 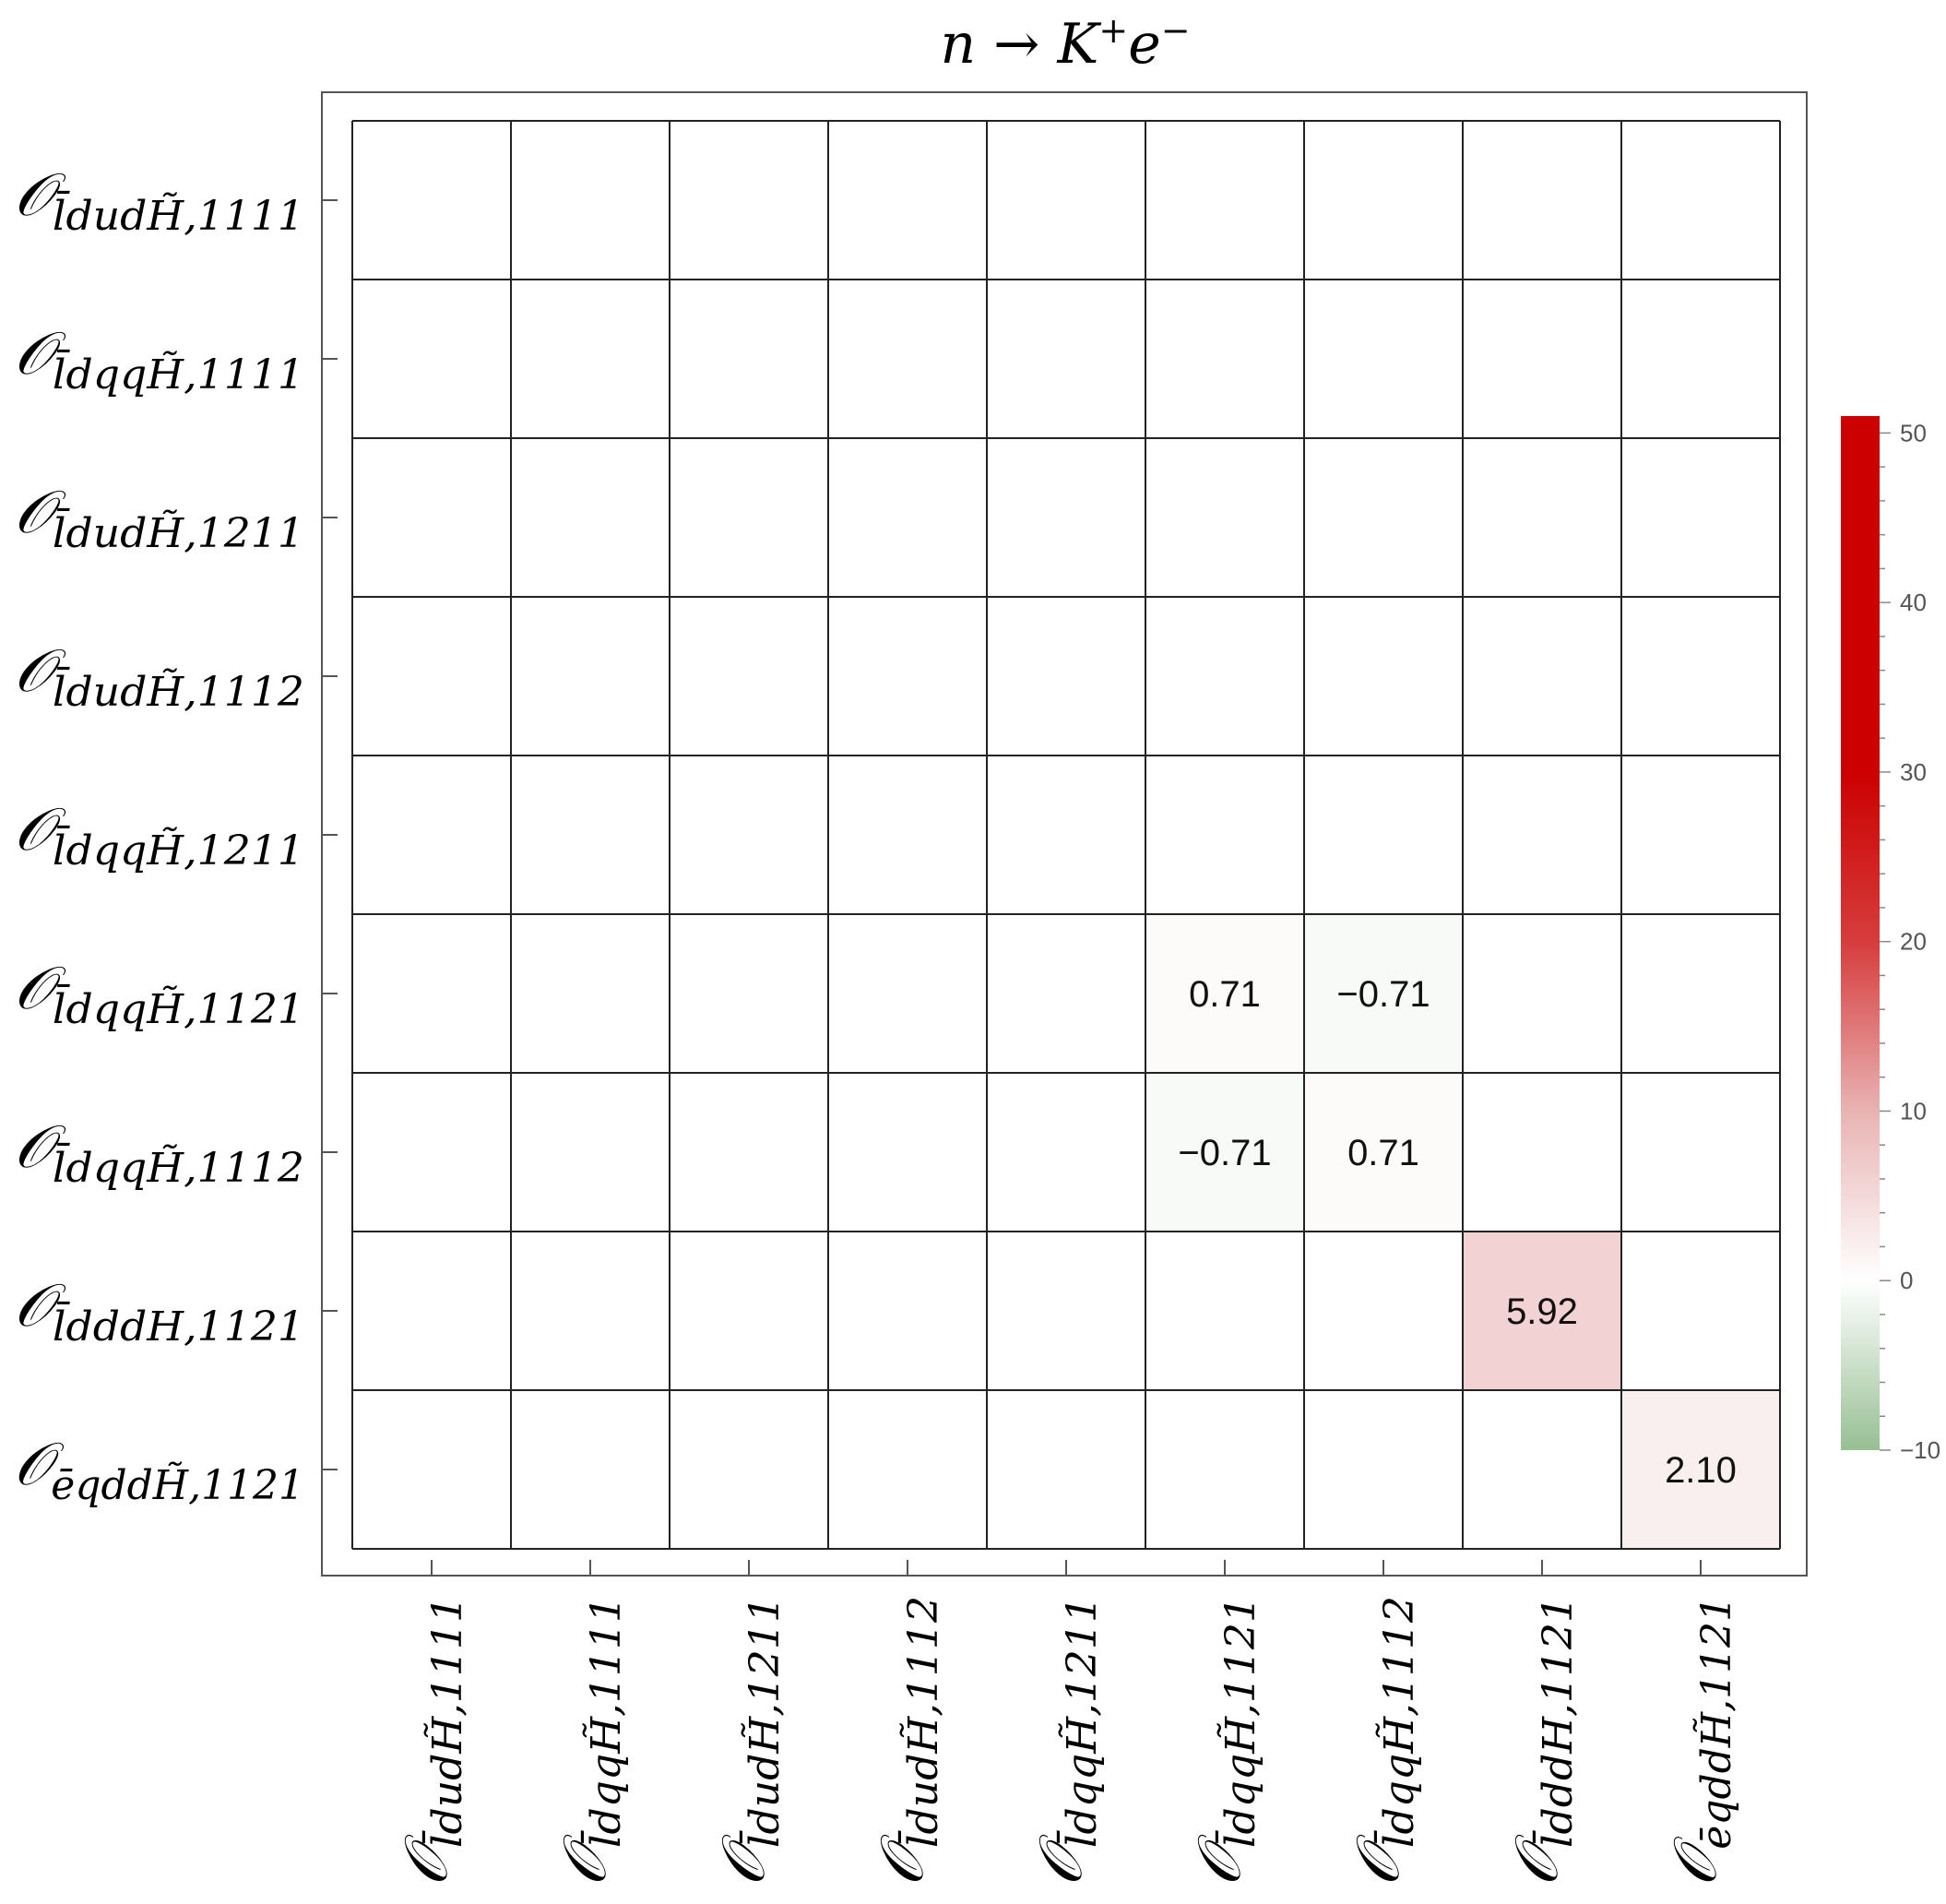 I want to click on colorbar: −10 0 10 20 30 40 50, so click(x=1890, y=940).